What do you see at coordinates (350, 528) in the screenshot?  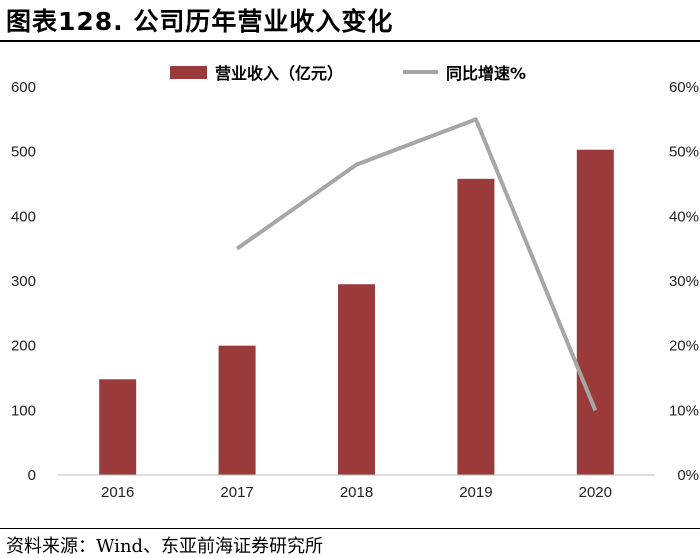 I see `source-divider` at bounding box center [350, 528].